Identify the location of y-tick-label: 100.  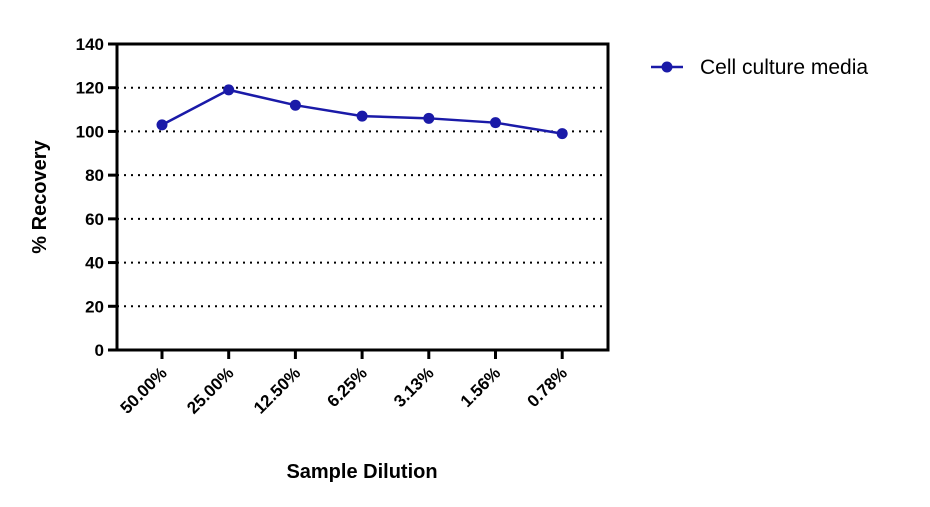
(90, 131).